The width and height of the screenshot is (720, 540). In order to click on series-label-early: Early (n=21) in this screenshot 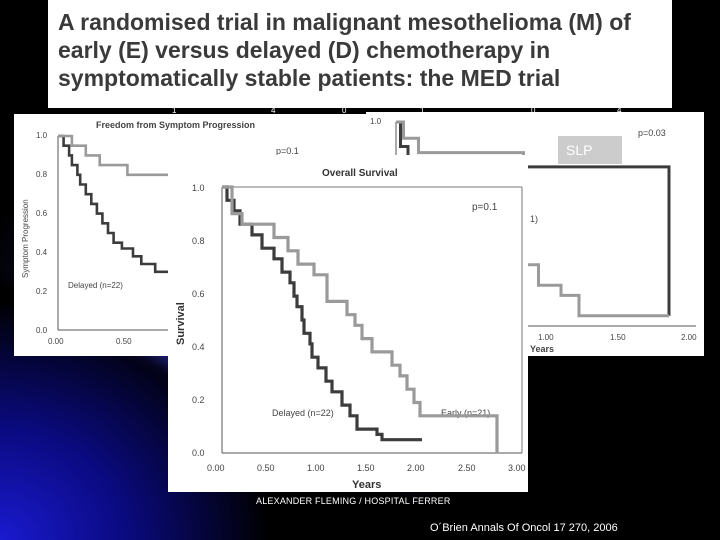, I will do `click(465, 413)`.